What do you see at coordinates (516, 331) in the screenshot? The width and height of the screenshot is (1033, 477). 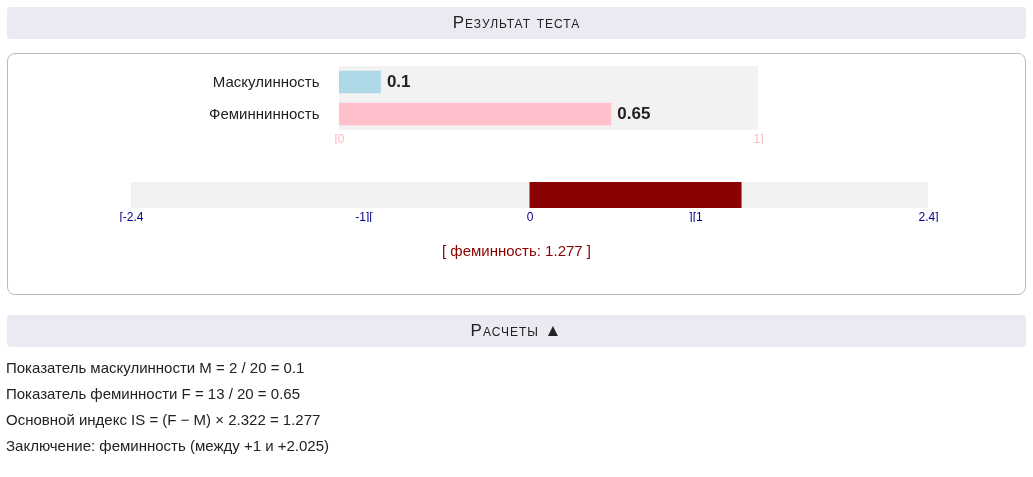 I see `text: Расчеты ▲` at bounding box center [516, 331].